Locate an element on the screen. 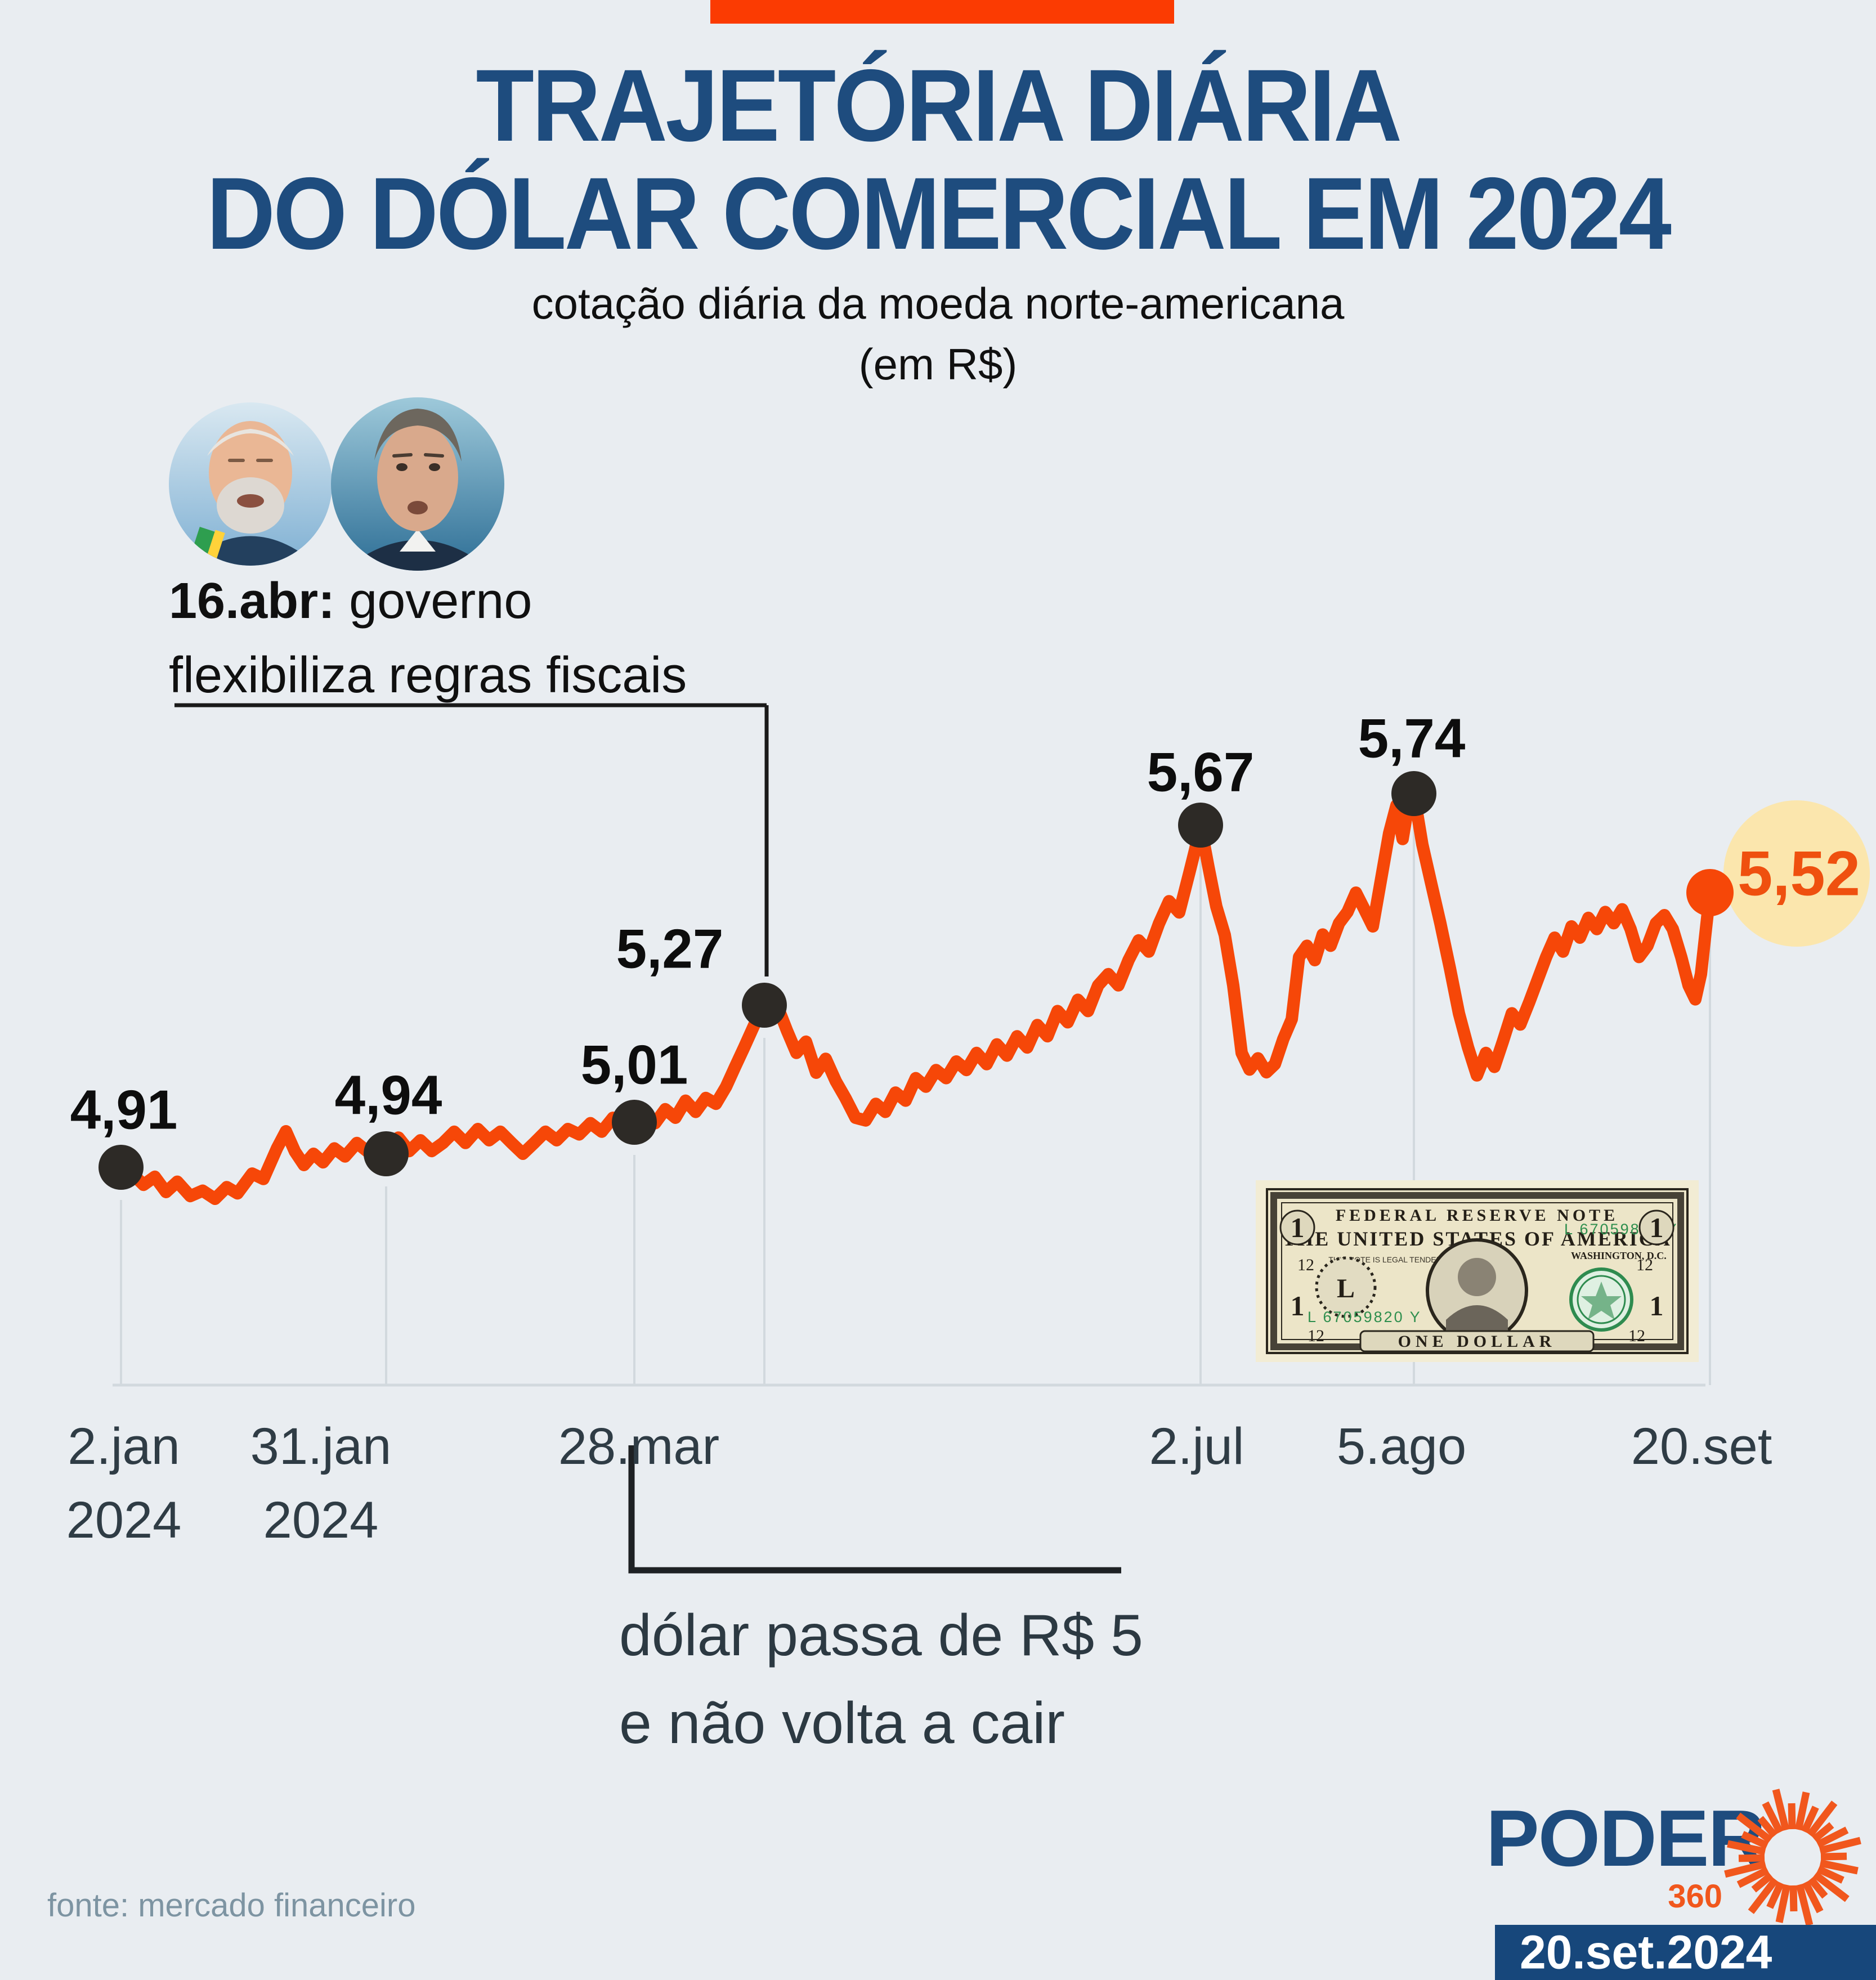 Image resolution: width=1876 pixels, height=1980 pixels. source-label: fonte: mercado financeiro is located at coordinates (231, 1905).